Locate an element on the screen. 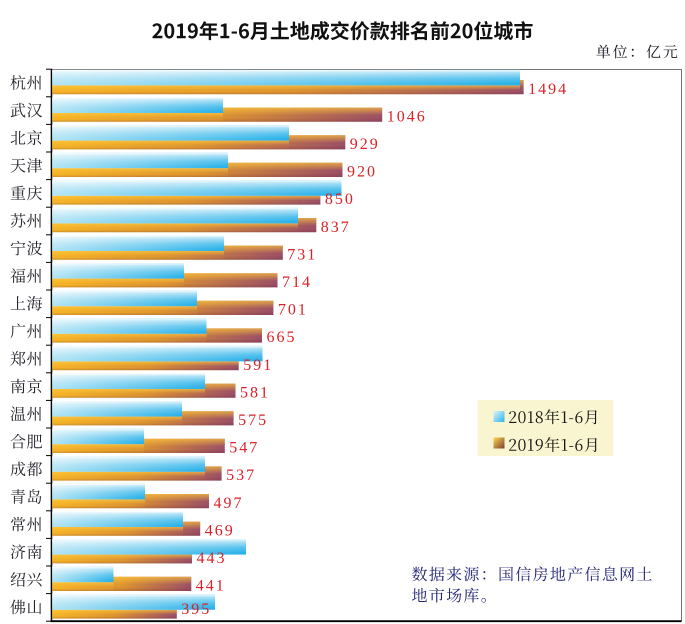 This screenshot has height=624, width=685. svg-text: 929 is located at coordinates (365, 144).